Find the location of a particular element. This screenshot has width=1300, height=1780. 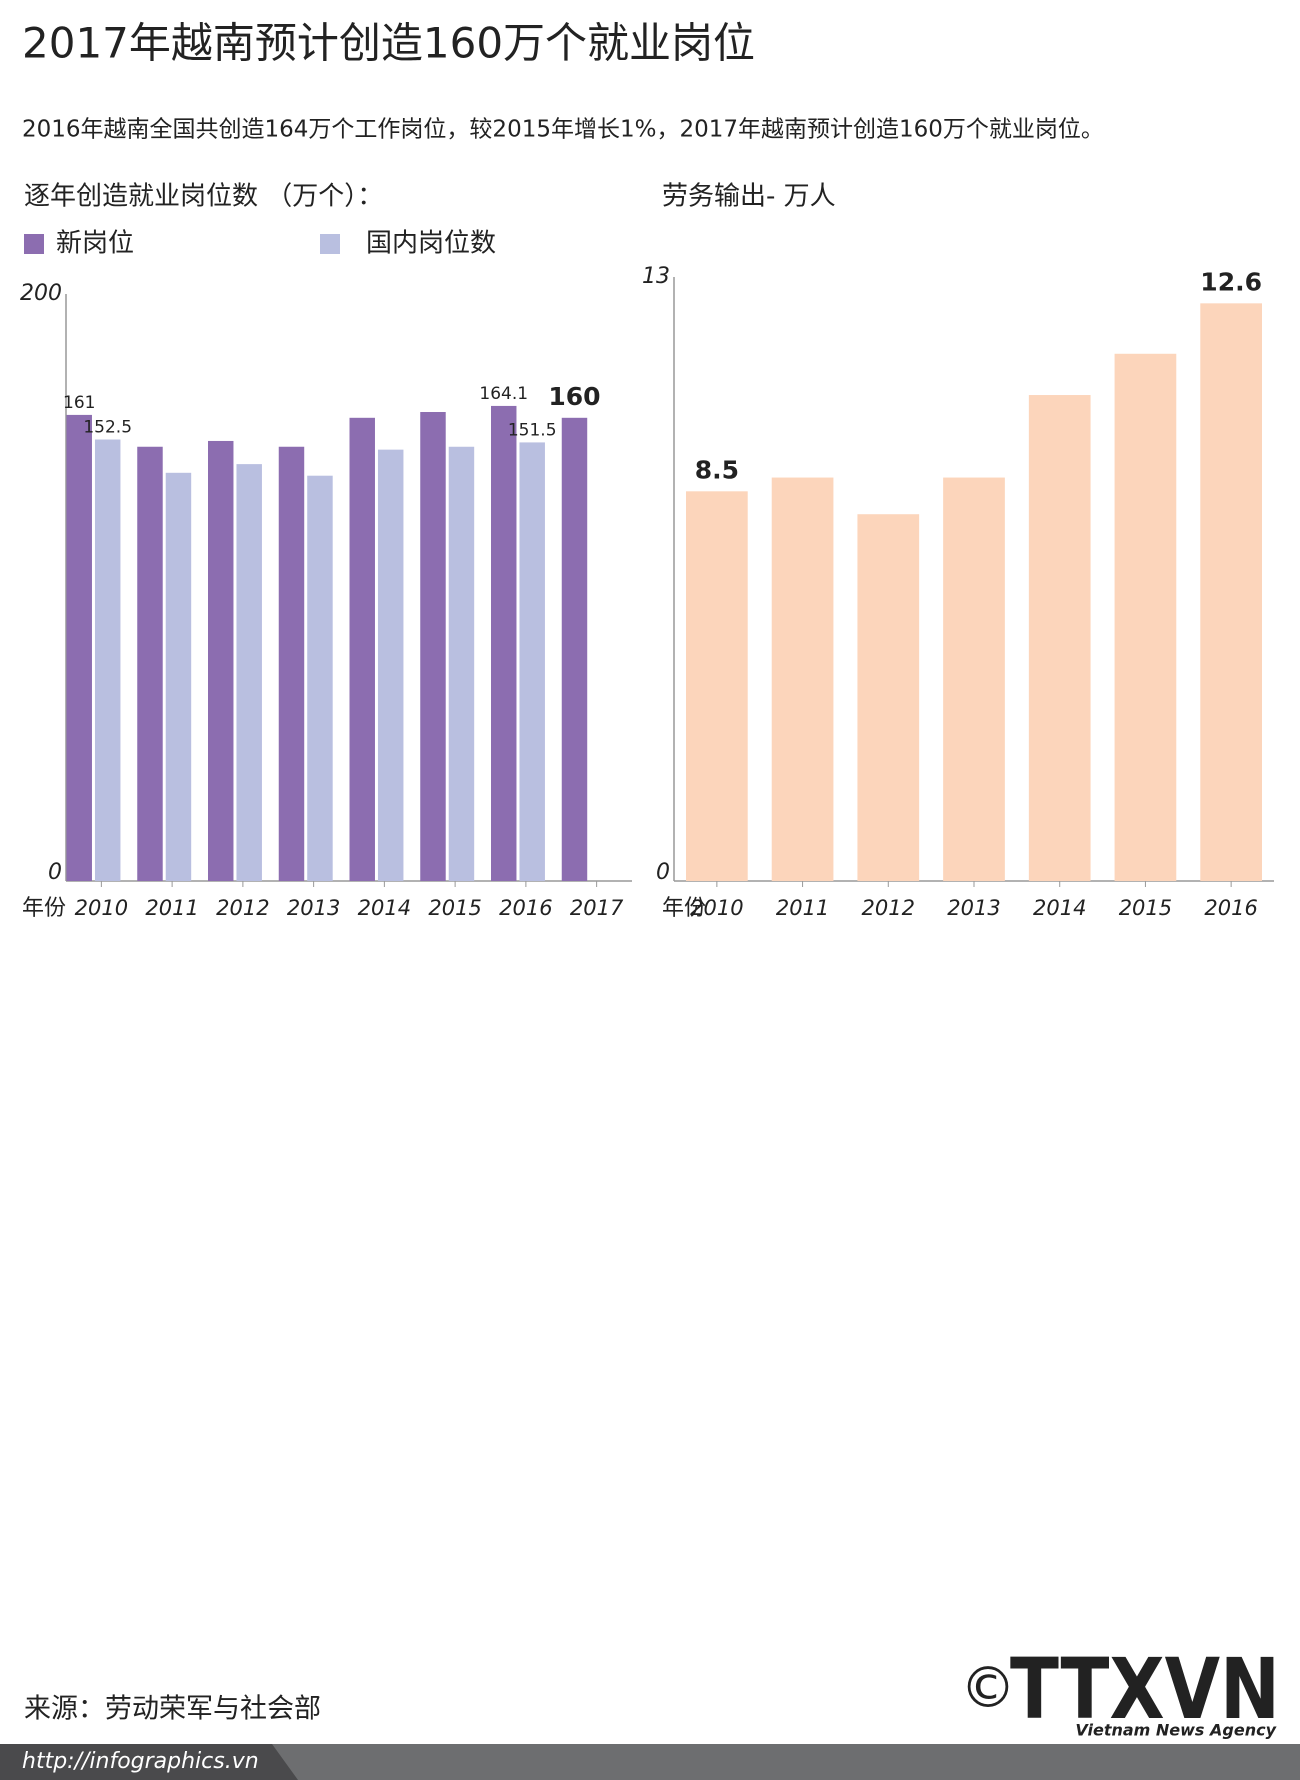

value-label: 160 is located at coordinates (574, 396).